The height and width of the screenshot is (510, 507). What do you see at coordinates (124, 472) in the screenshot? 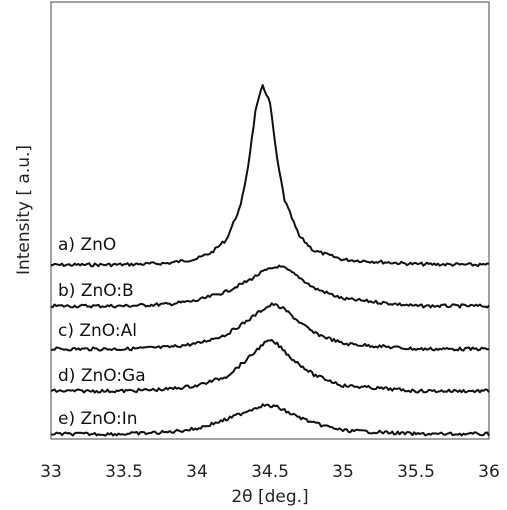
I see `x-tick-label: 33.5` at bounding box center [124, 472].